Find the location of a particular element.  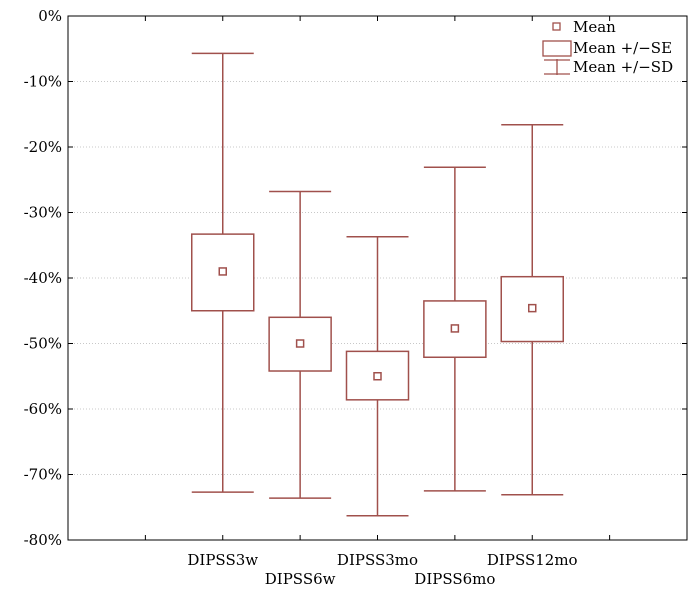

y-tick-label: -30% is located at coordinates (43, 213).